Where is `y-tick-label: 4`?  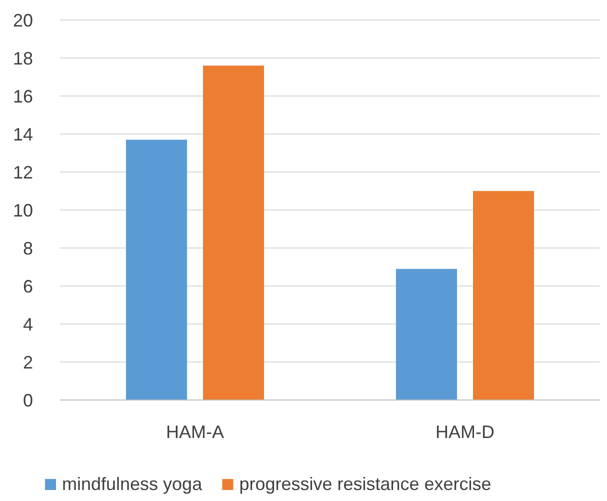
y-tick-label: 4 is located at coordinates (27, 324).